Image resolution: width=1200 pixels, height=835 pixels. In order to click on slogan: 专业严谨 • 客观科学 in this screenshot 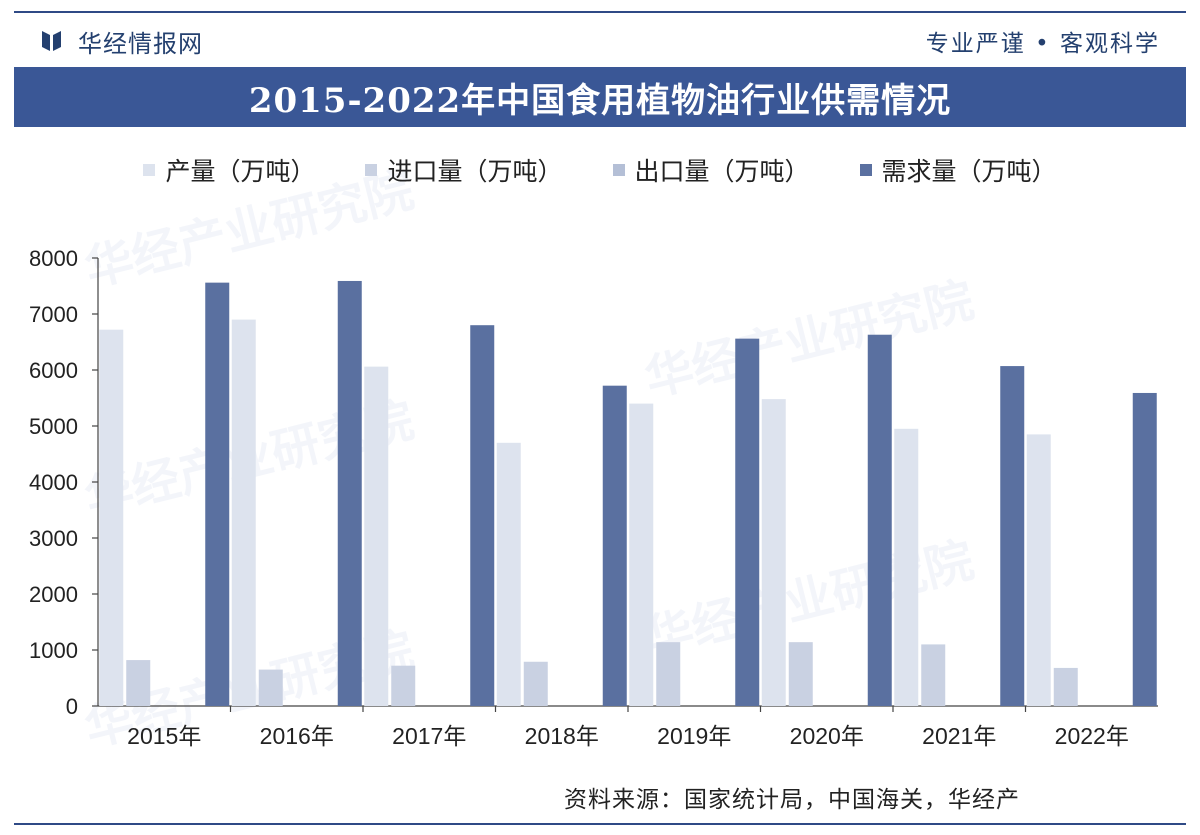, I will do `click(1042, 44)`.